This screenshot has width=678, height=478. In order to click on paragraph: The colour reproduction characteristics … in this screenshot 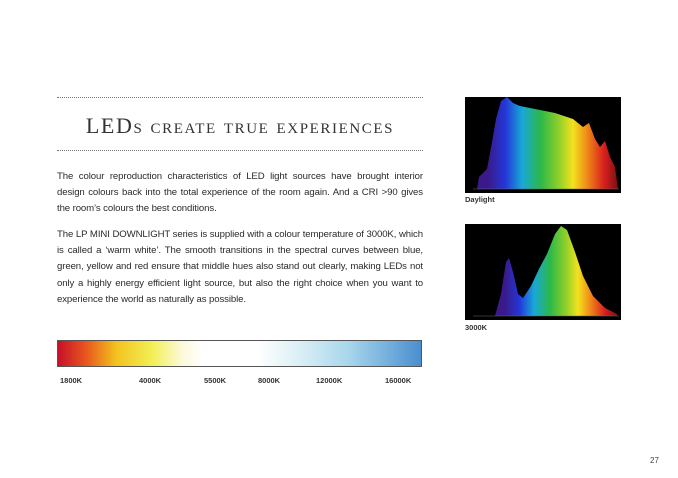, I will do `click(240, 193)`.